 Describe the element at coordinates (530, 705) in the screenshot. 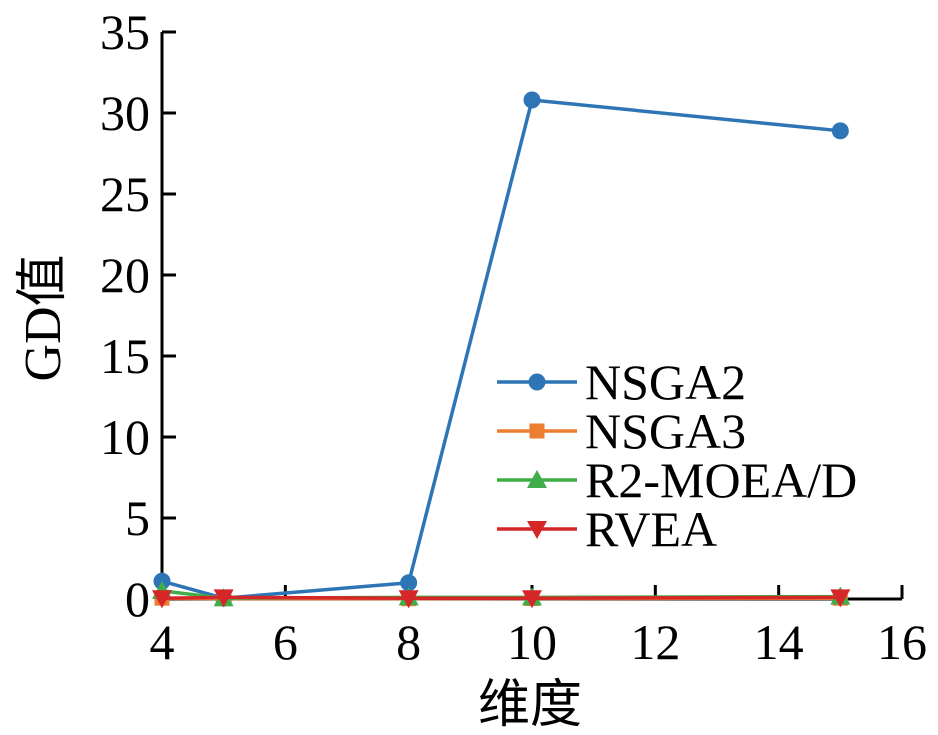

I see `x-axis-title: 维度` at that location.